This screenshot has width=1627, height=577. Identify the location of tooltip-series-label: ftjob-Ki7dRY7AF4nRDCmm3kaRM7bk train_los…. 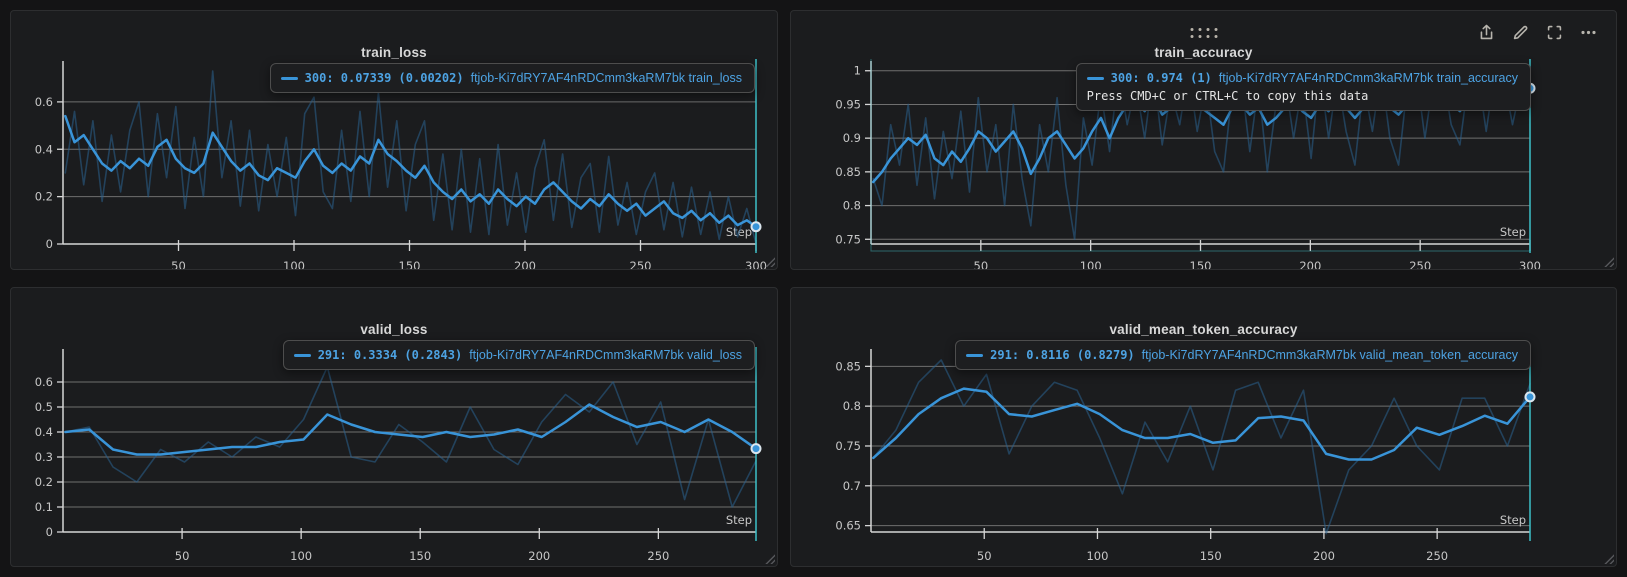
(606, 78).